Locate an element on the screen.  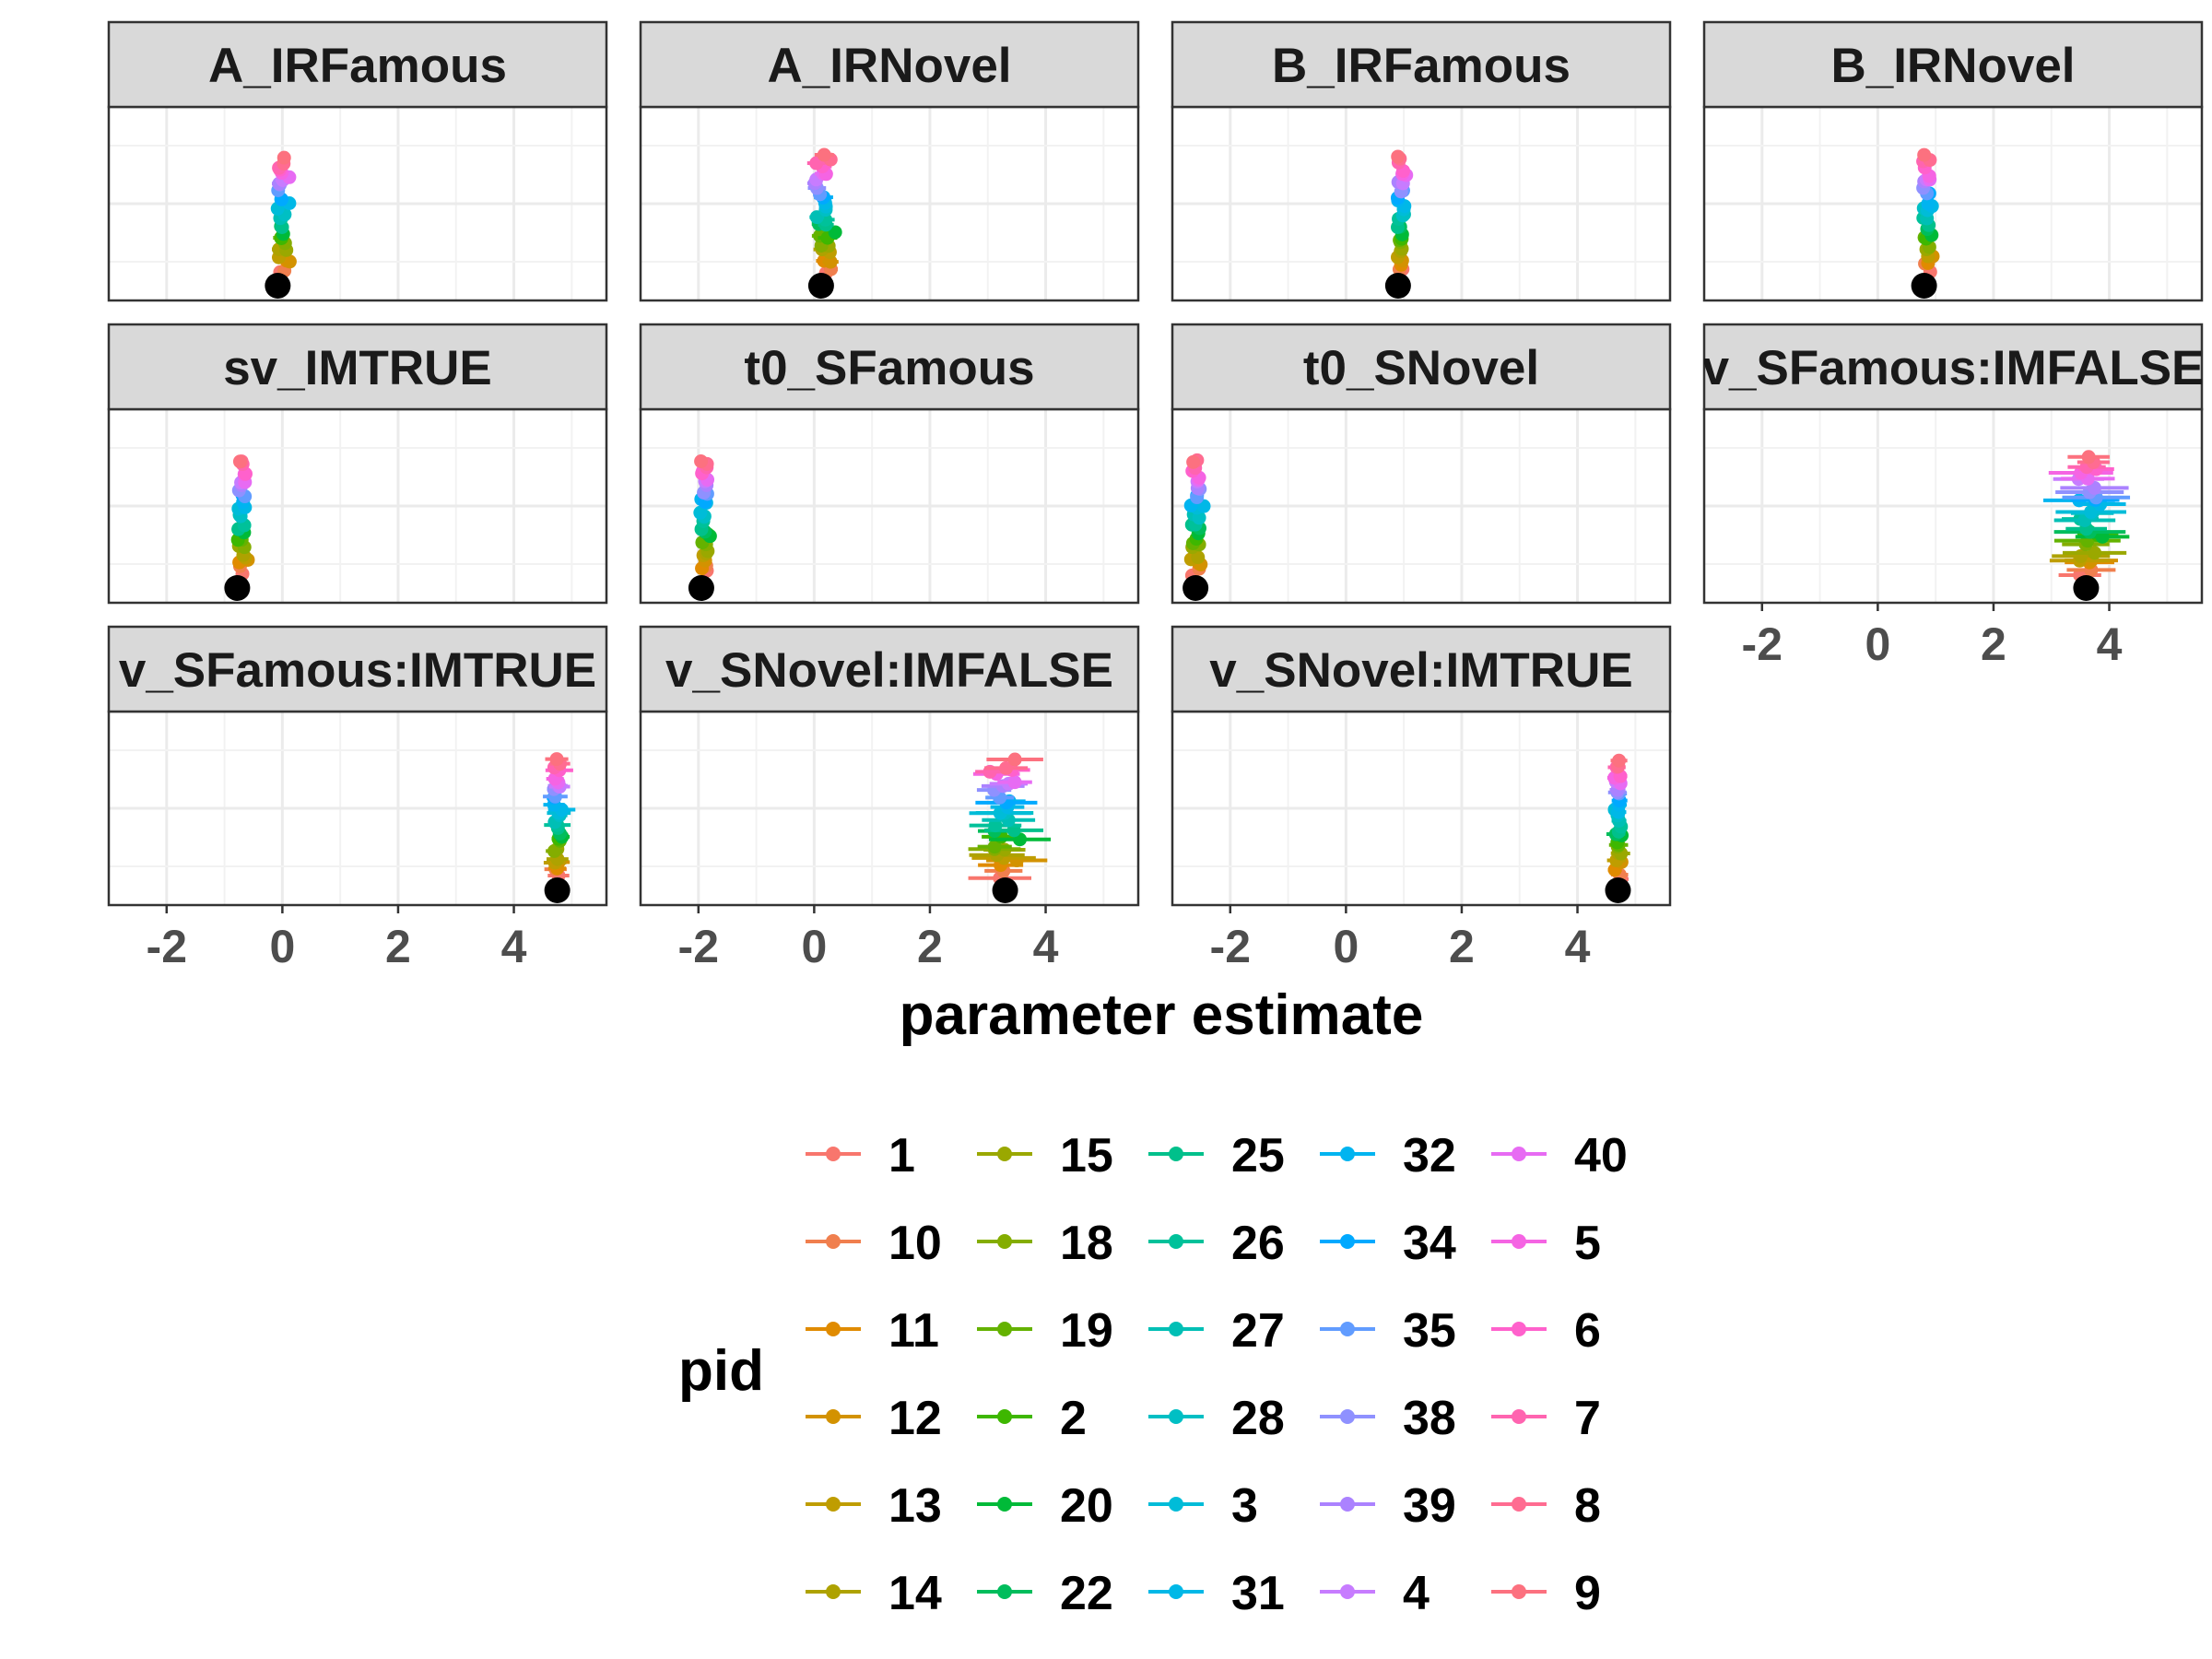
x-tick-label: 2 is located at coordinates (398, 946).